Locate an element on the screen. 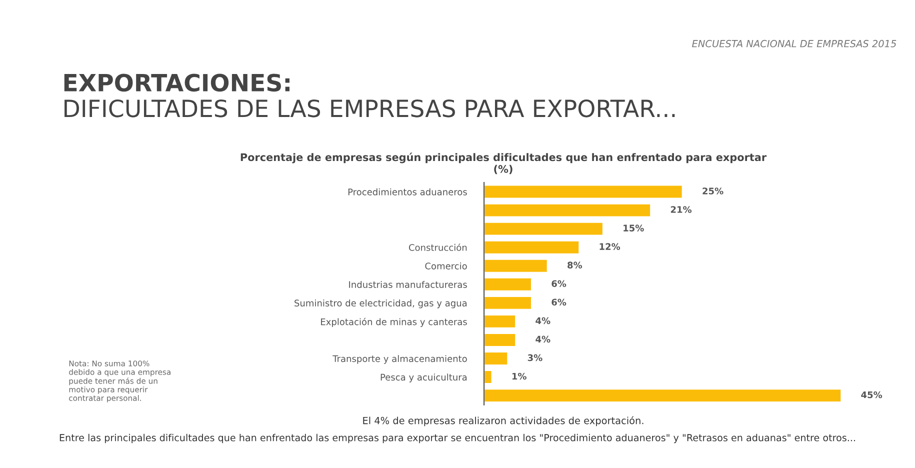 Image resolution: width=915 pixels, height=468 pixels. data-label: 12% is located at coordinates (610, 246).